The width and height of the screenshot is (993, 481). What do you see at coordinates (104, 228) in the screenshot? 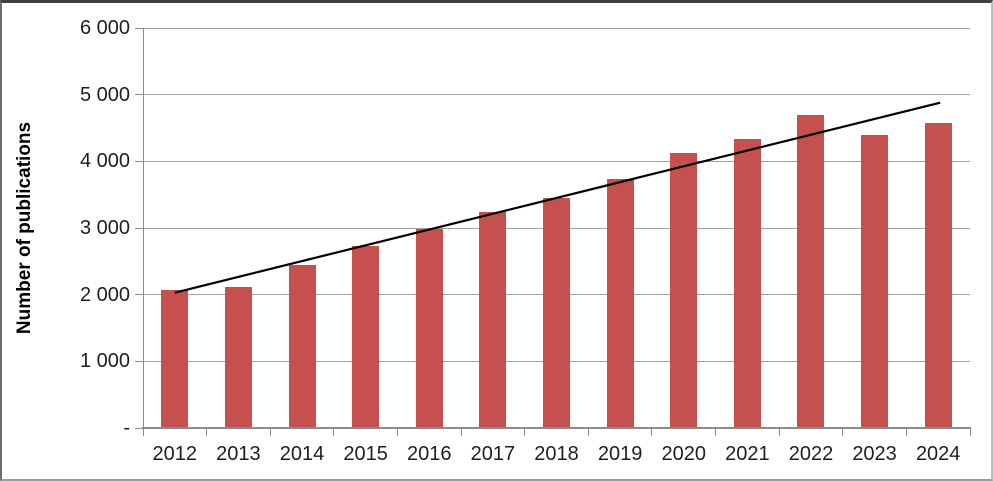
I see `y-axis-label-3: 3 000` at bounding box center [104, 228].